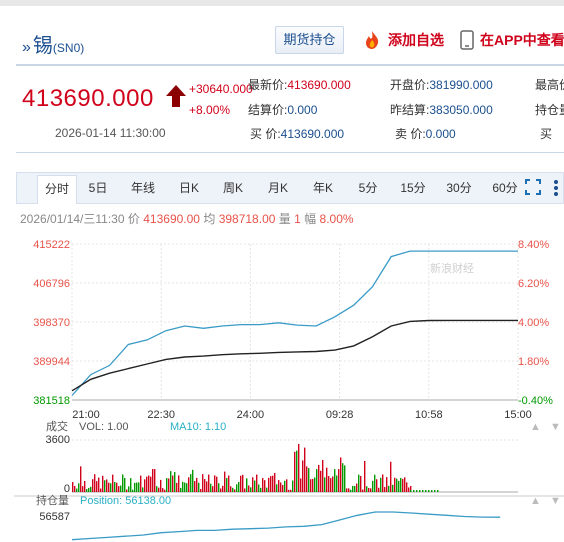  What do you see at coordinates (221, 89) in the screenshot?
I see `change-value: +30640.000` at bounding box center [221, 89].